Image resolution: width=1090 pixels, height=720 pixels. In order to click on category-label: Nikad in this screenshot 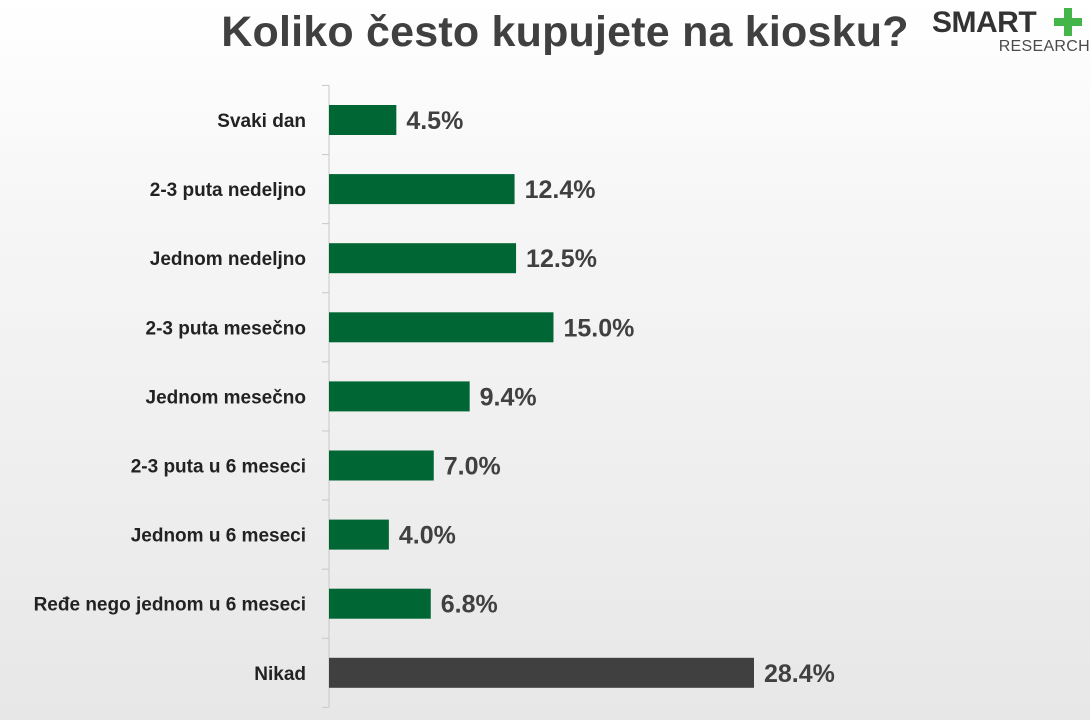, I will do `click(280, 674)`.